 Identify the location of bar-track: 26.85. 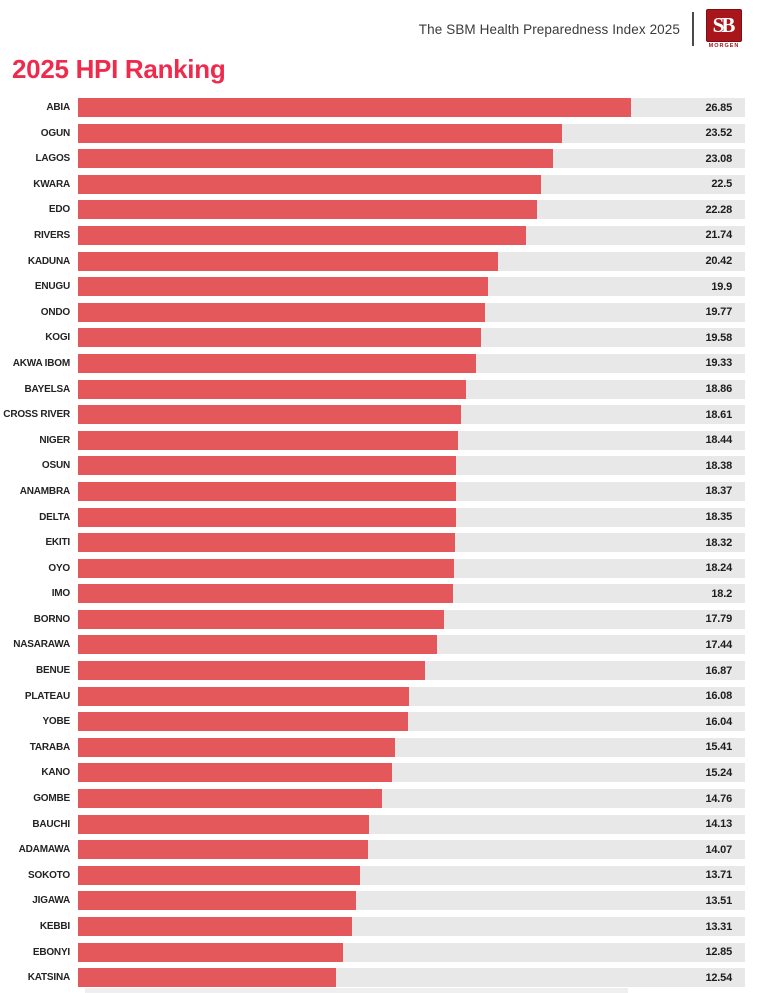
(411, 107).